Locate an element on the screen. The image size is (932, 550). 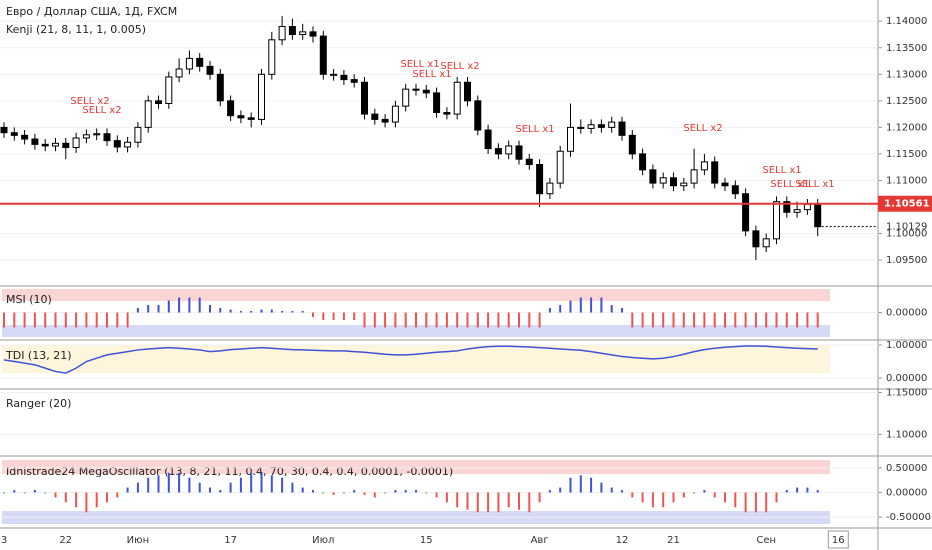
y-tick-label: 1.14000 is located at coordinates (906, 21).